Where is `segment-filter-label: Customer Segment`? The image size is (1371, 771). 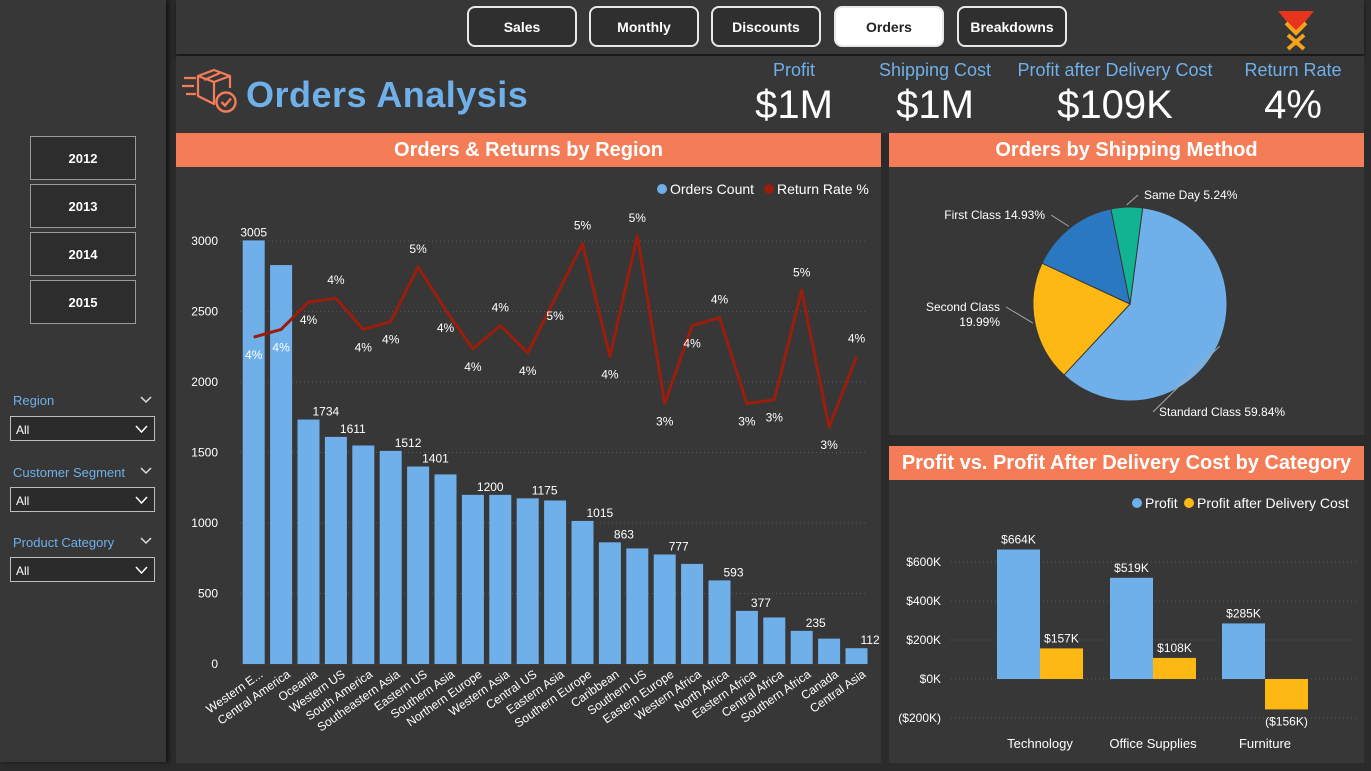 segment-filter-label: Customer Segment is located at coordinates (69, 472).